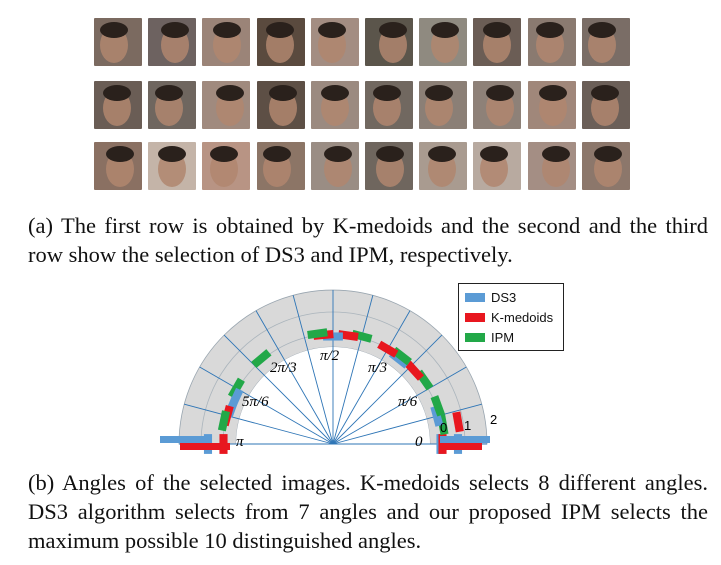  I want to click on legend-item-ipm: IPM, so click(489, 337).